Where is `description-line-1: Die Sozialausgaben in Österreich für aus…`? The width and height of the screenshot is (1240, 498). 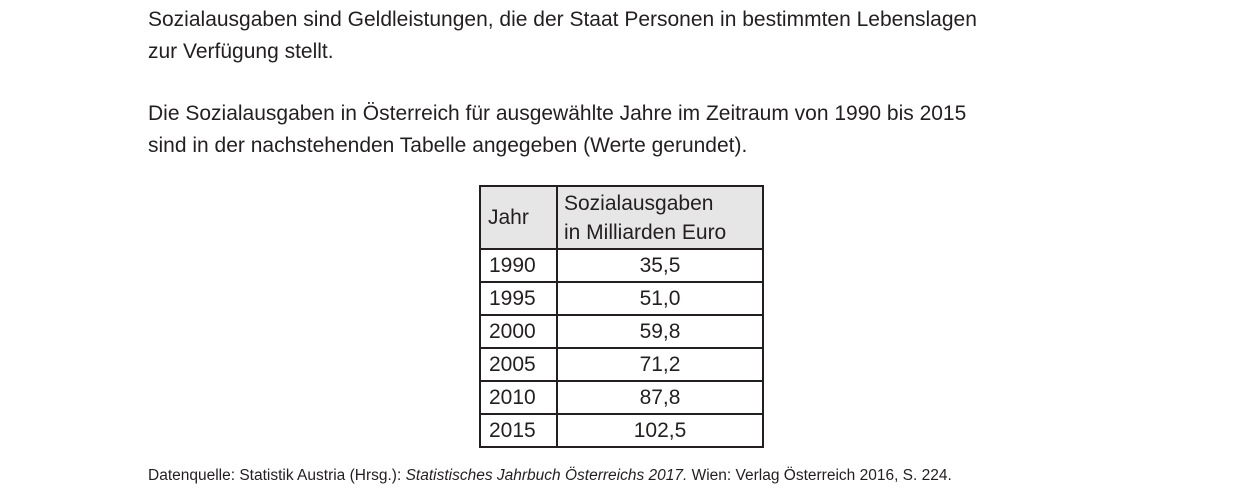 description-line-1: Die Sozialausgaben in Österreich für aus… is located at coordinates (557, 113).